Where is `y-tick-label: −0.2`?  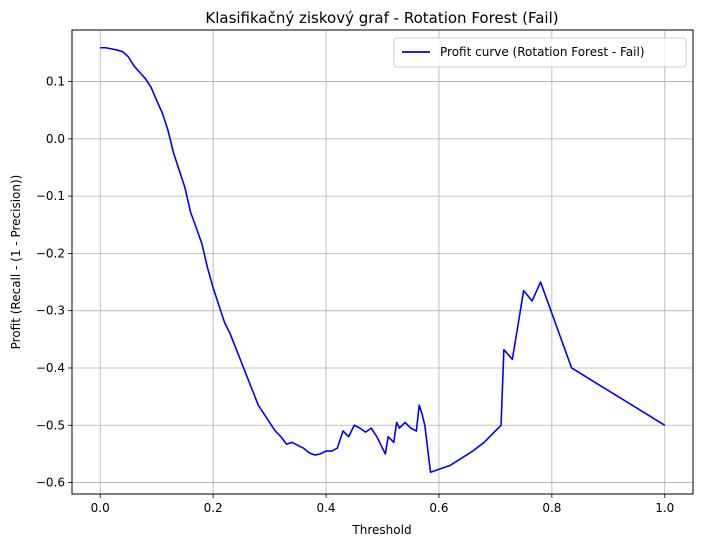 y-tick-label: −0.2 is located at coordinates (50, 253).